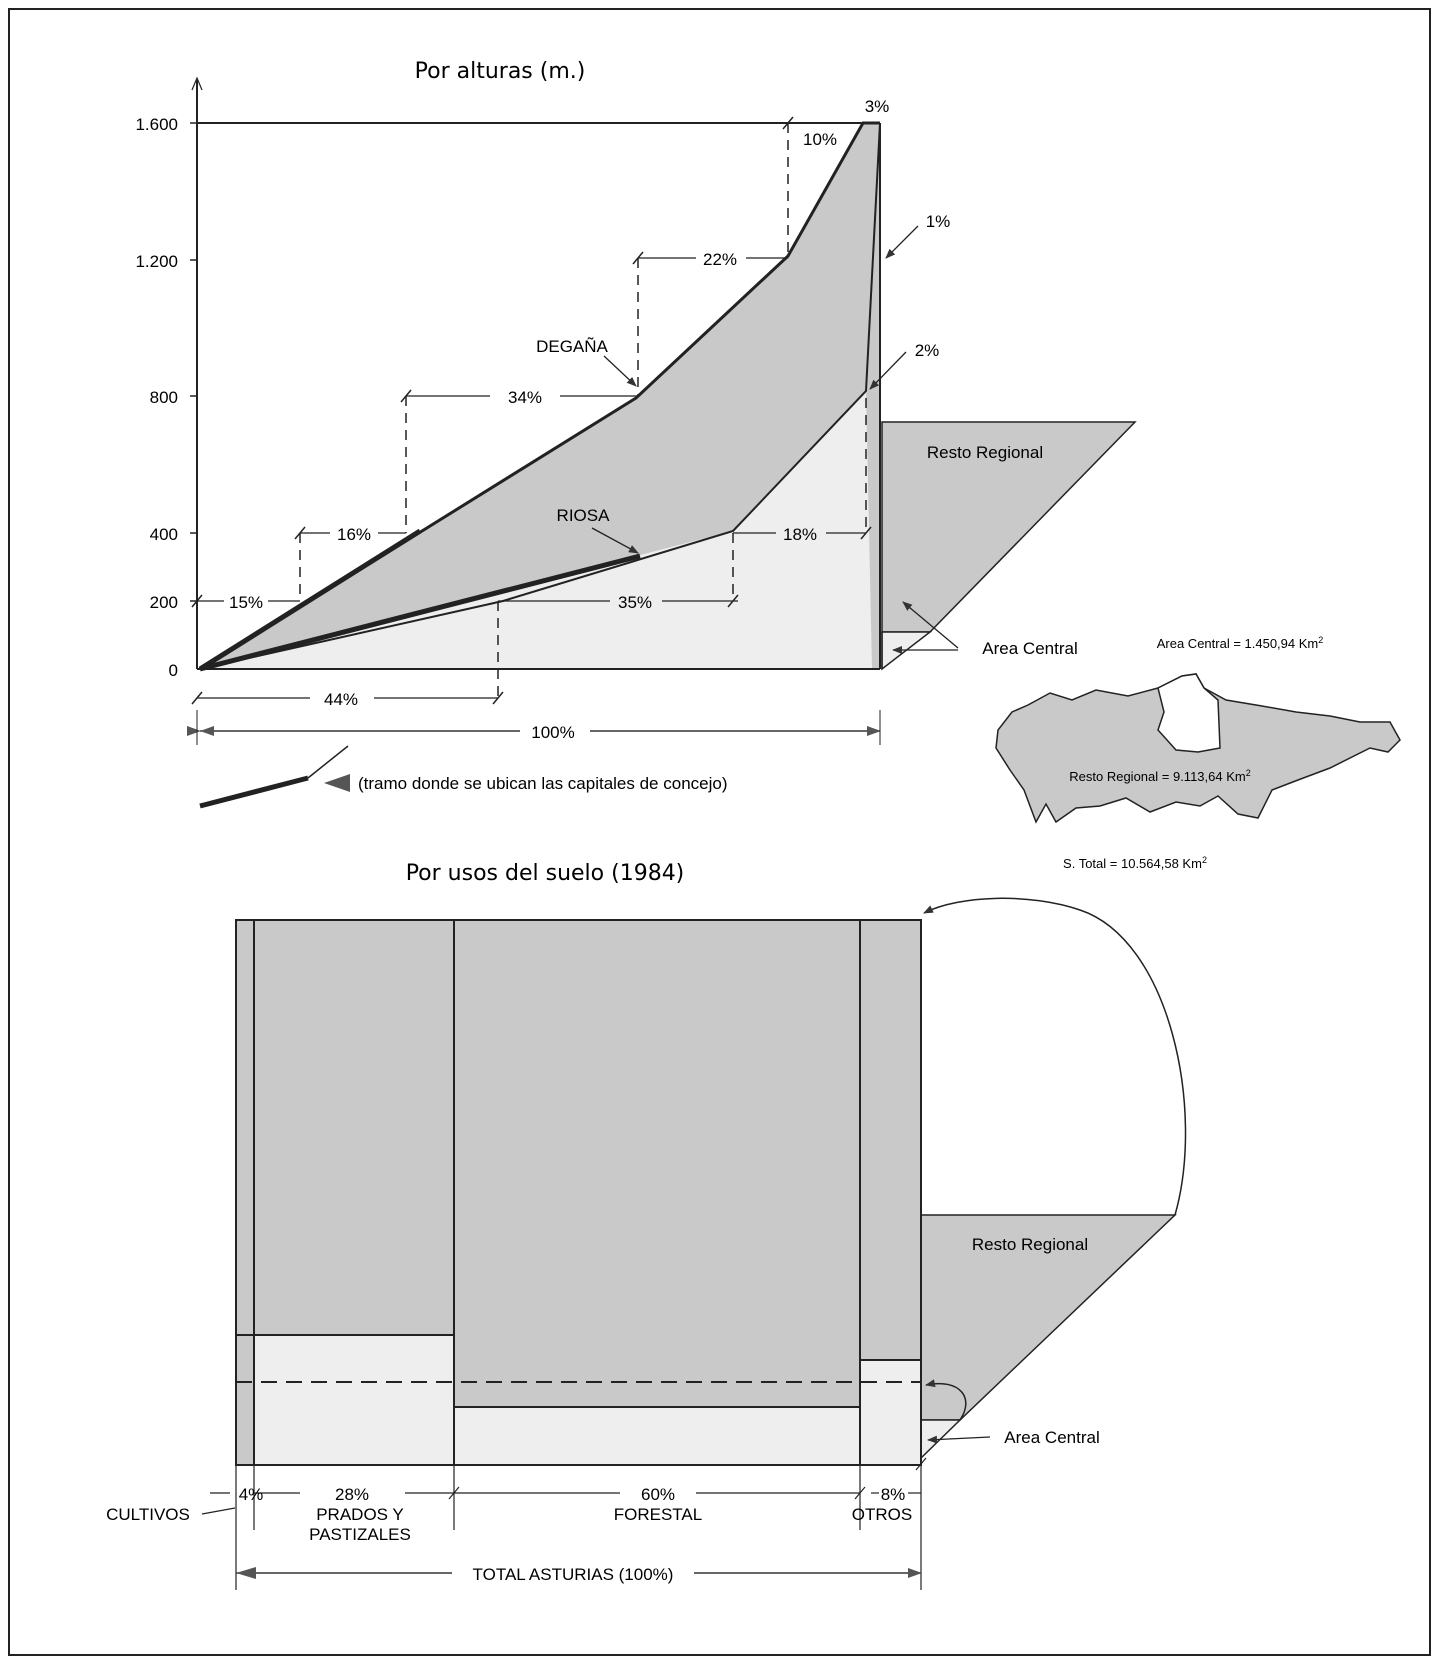 The height and width of the screenshot is (1664, 1439). What do you see at coordinates (245, 1192) in the screenshot?
I see `cultivos-column` at bounding box center [245, 1192].